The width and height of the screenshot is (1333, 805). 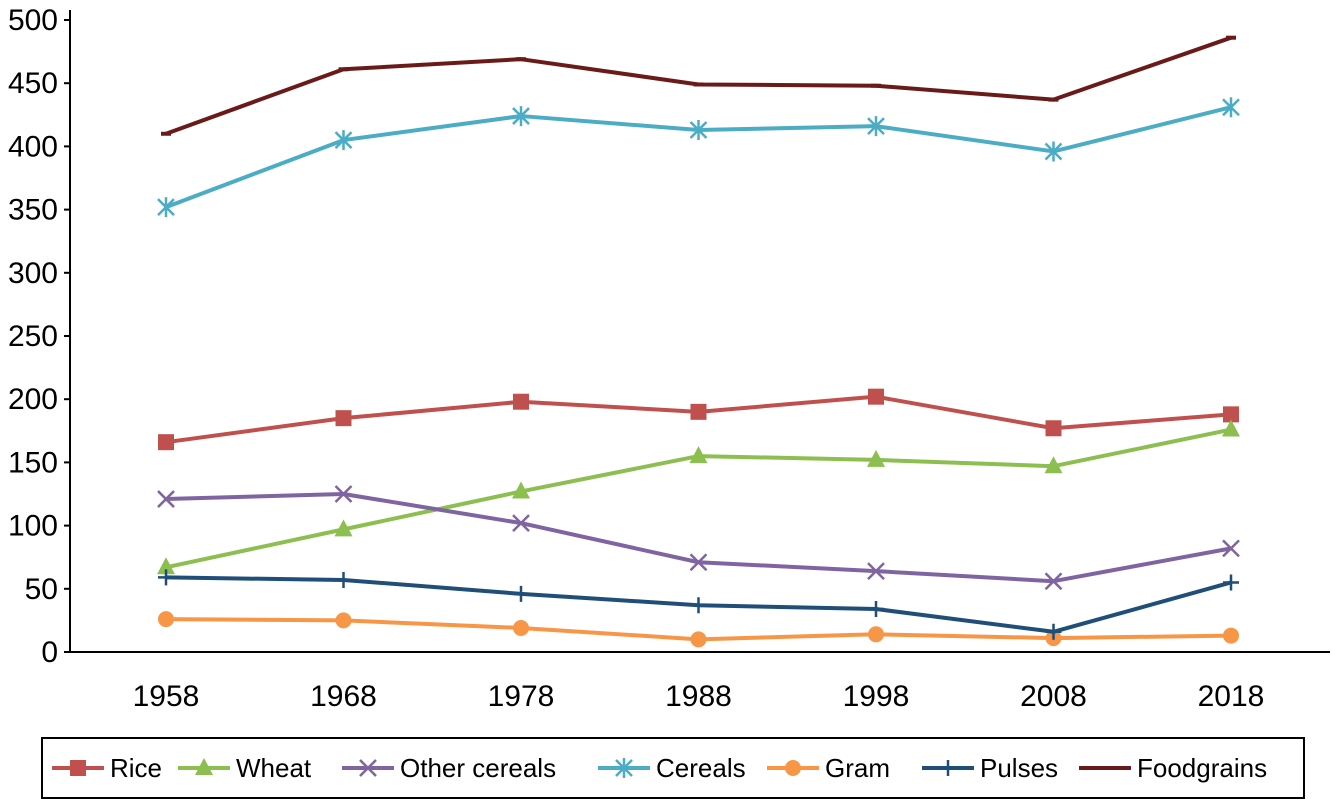 I want to click on legend-item-foodgrains: Foodgrains, so click(x=1173, y=768).